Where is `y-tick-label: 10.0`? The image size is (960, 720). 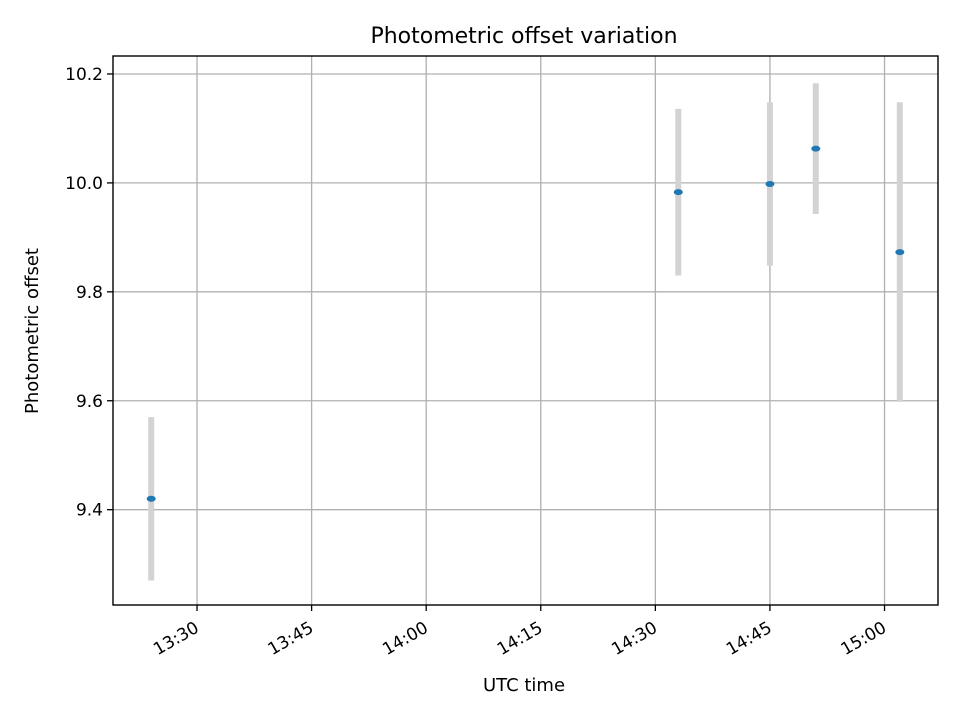
y-tick-label: 10.0 is located at coordinates (84, 184).